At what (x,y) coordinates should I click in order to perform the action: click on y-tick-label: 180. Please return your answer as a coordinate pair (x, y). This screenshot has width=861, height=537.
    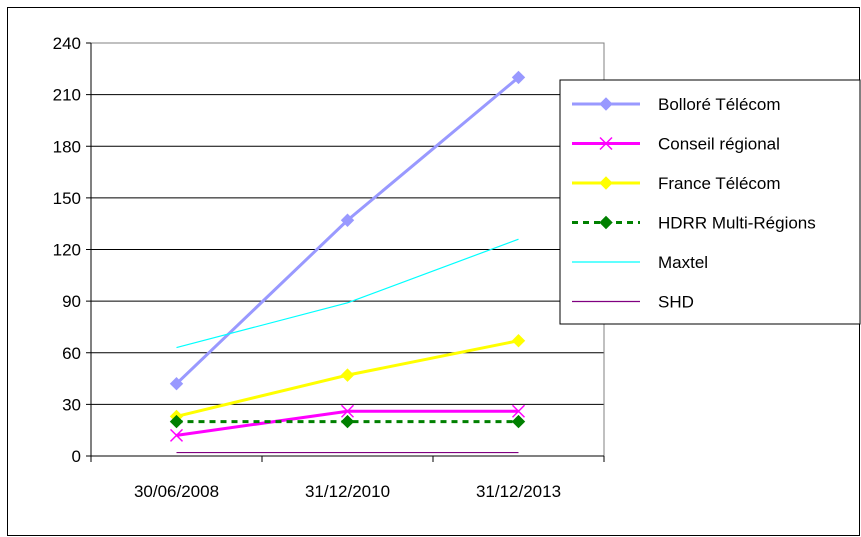
    Looking at the image, I should click on (67, 146).